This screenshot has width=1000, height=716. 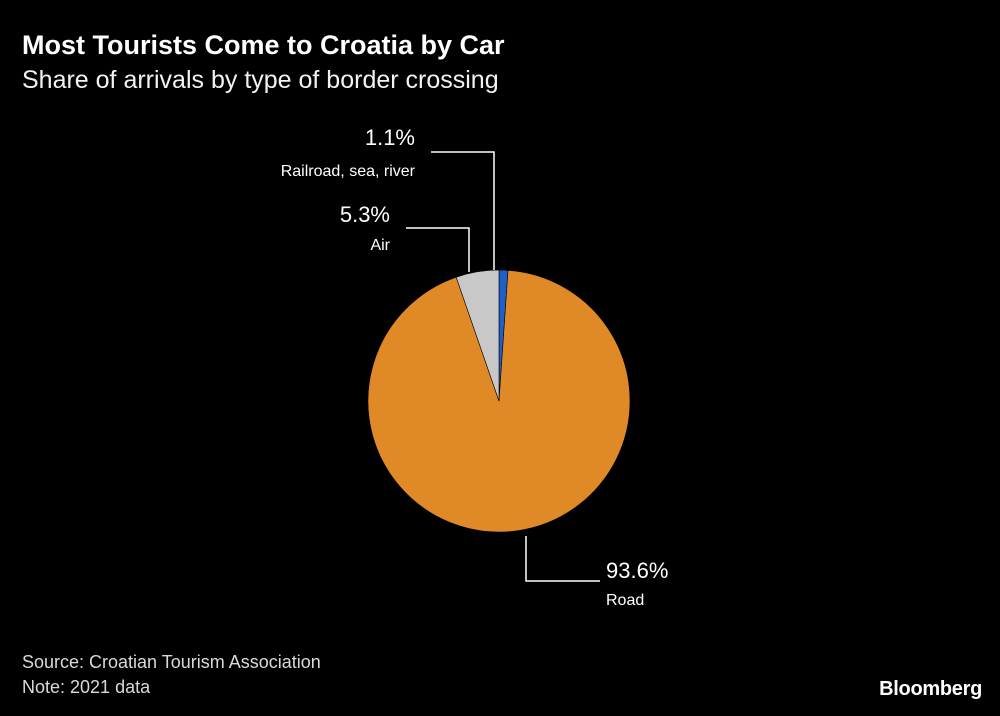 What do you see at coordinates (438, 249) in the screenshot?
I see `leader-line-air` at bounding box center [438, 249].